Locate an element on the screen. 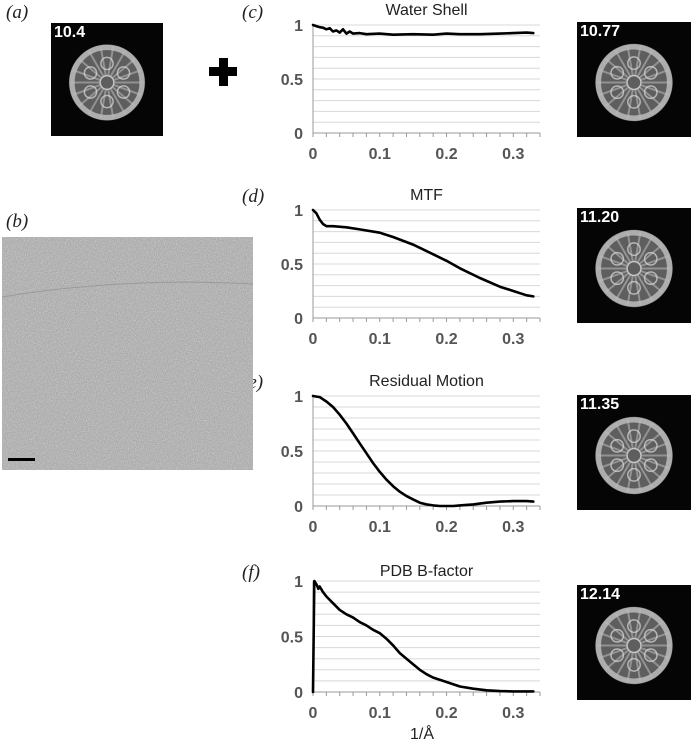 This screenshot has height=751, width=692. x-axis-title: 1/Å is located at coordinates (422, 734).